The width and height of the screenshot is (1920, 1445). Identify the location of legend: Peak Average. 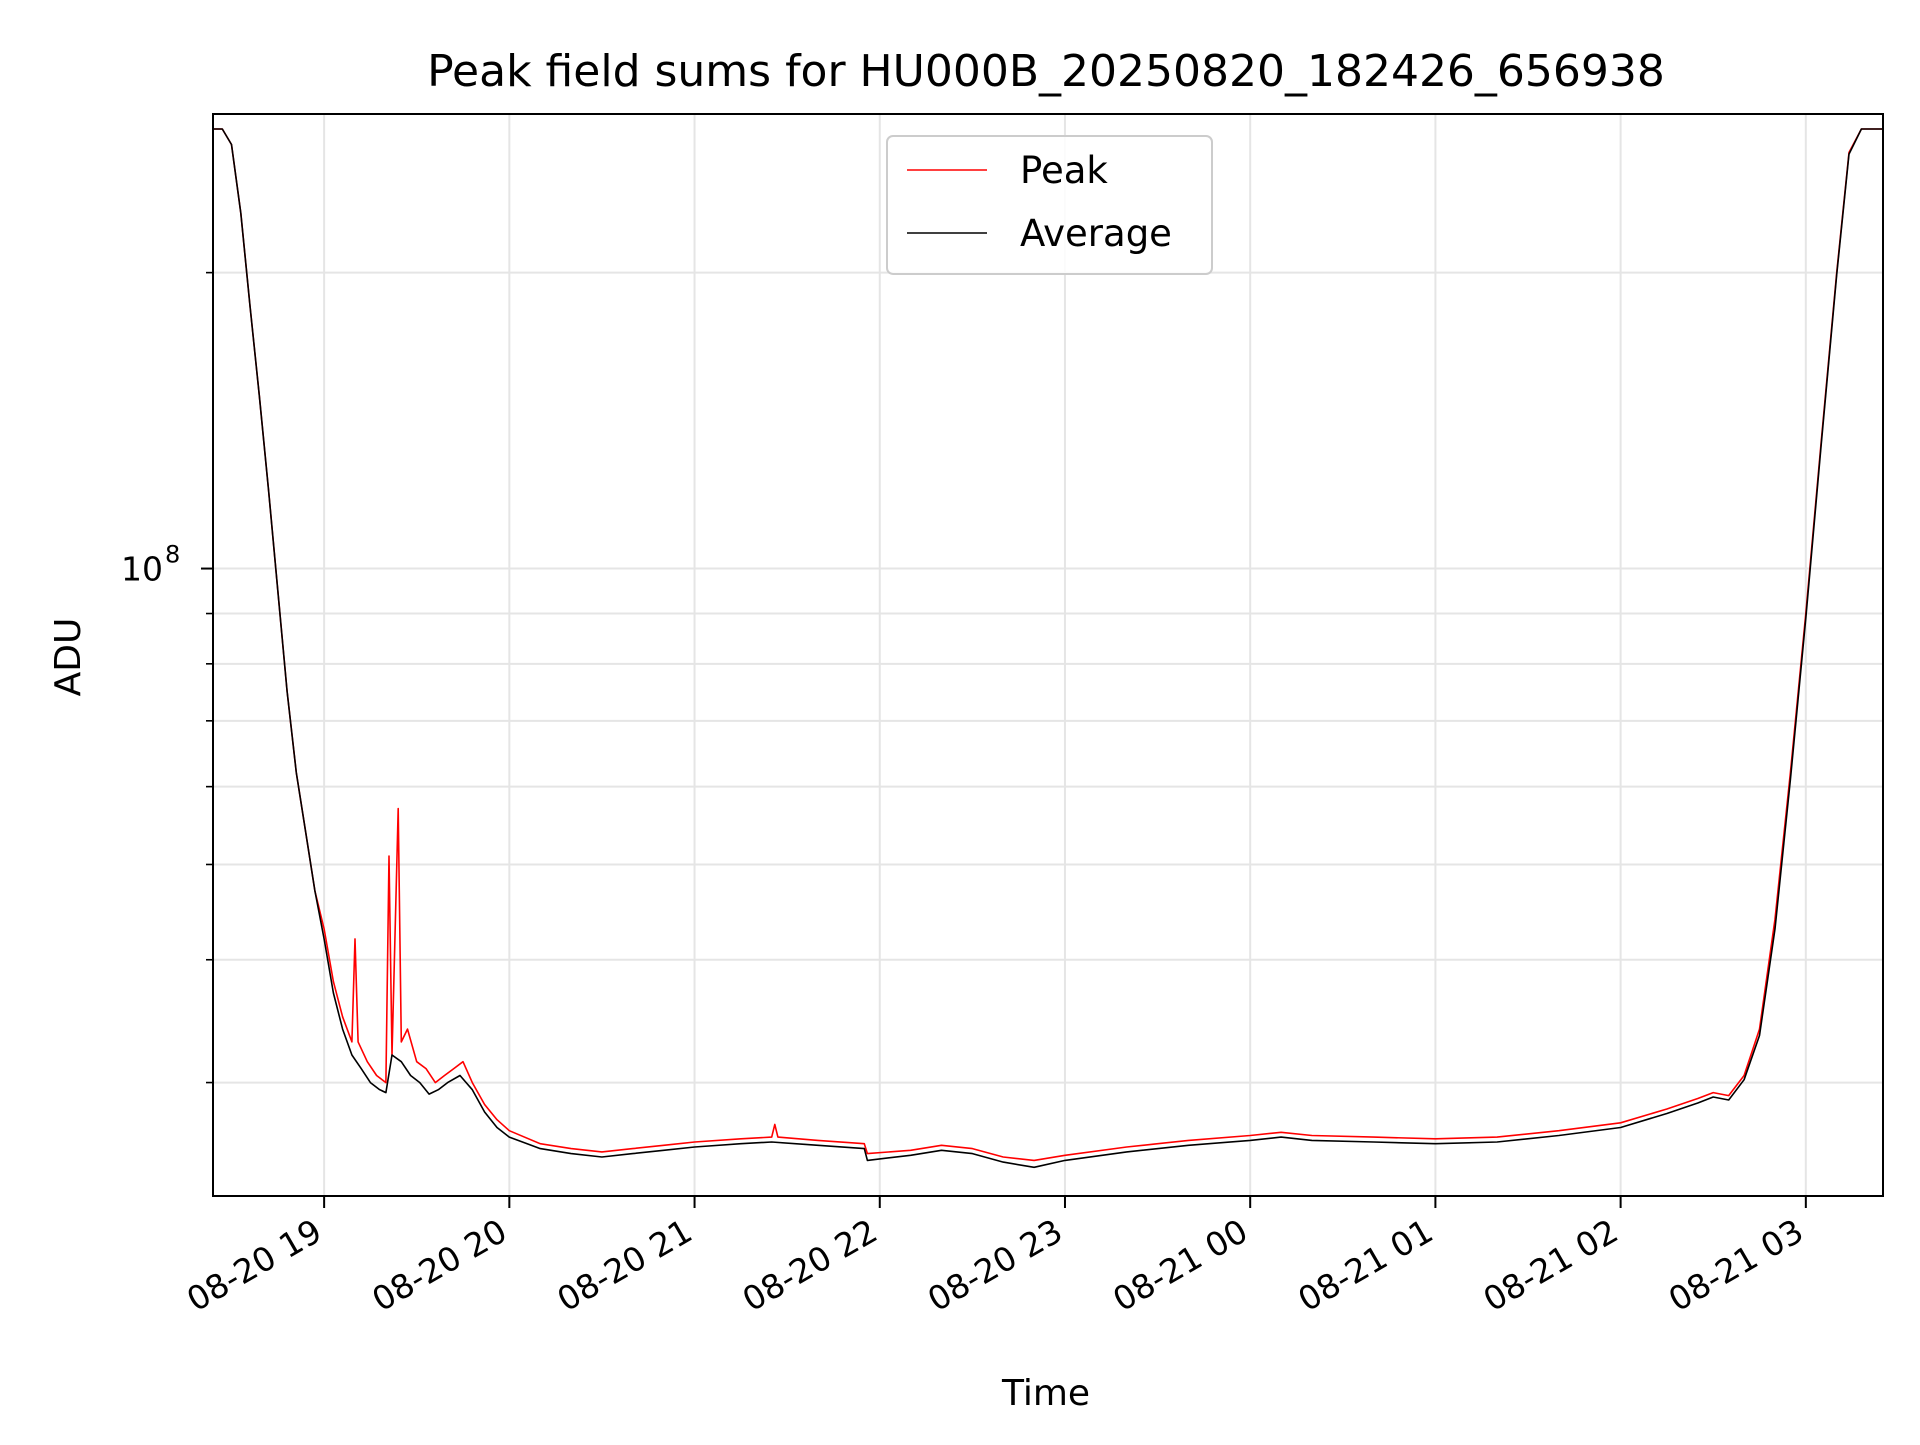
(1049, 205).